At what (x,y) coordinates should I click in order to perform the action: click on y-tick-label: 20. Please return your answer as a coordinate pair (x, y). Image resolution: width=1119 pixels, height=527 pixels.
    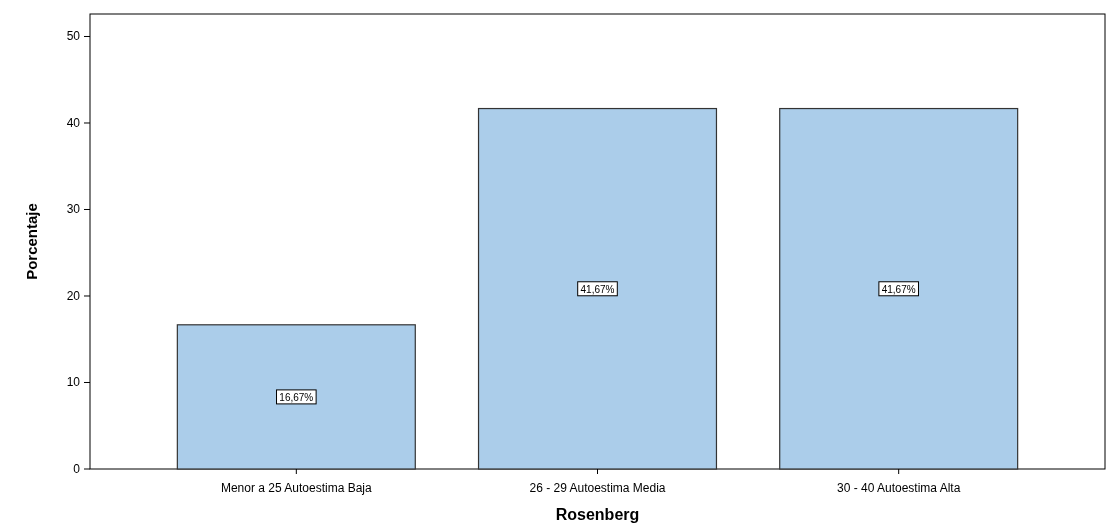
    Looking at the image, I should click on (73, 296).